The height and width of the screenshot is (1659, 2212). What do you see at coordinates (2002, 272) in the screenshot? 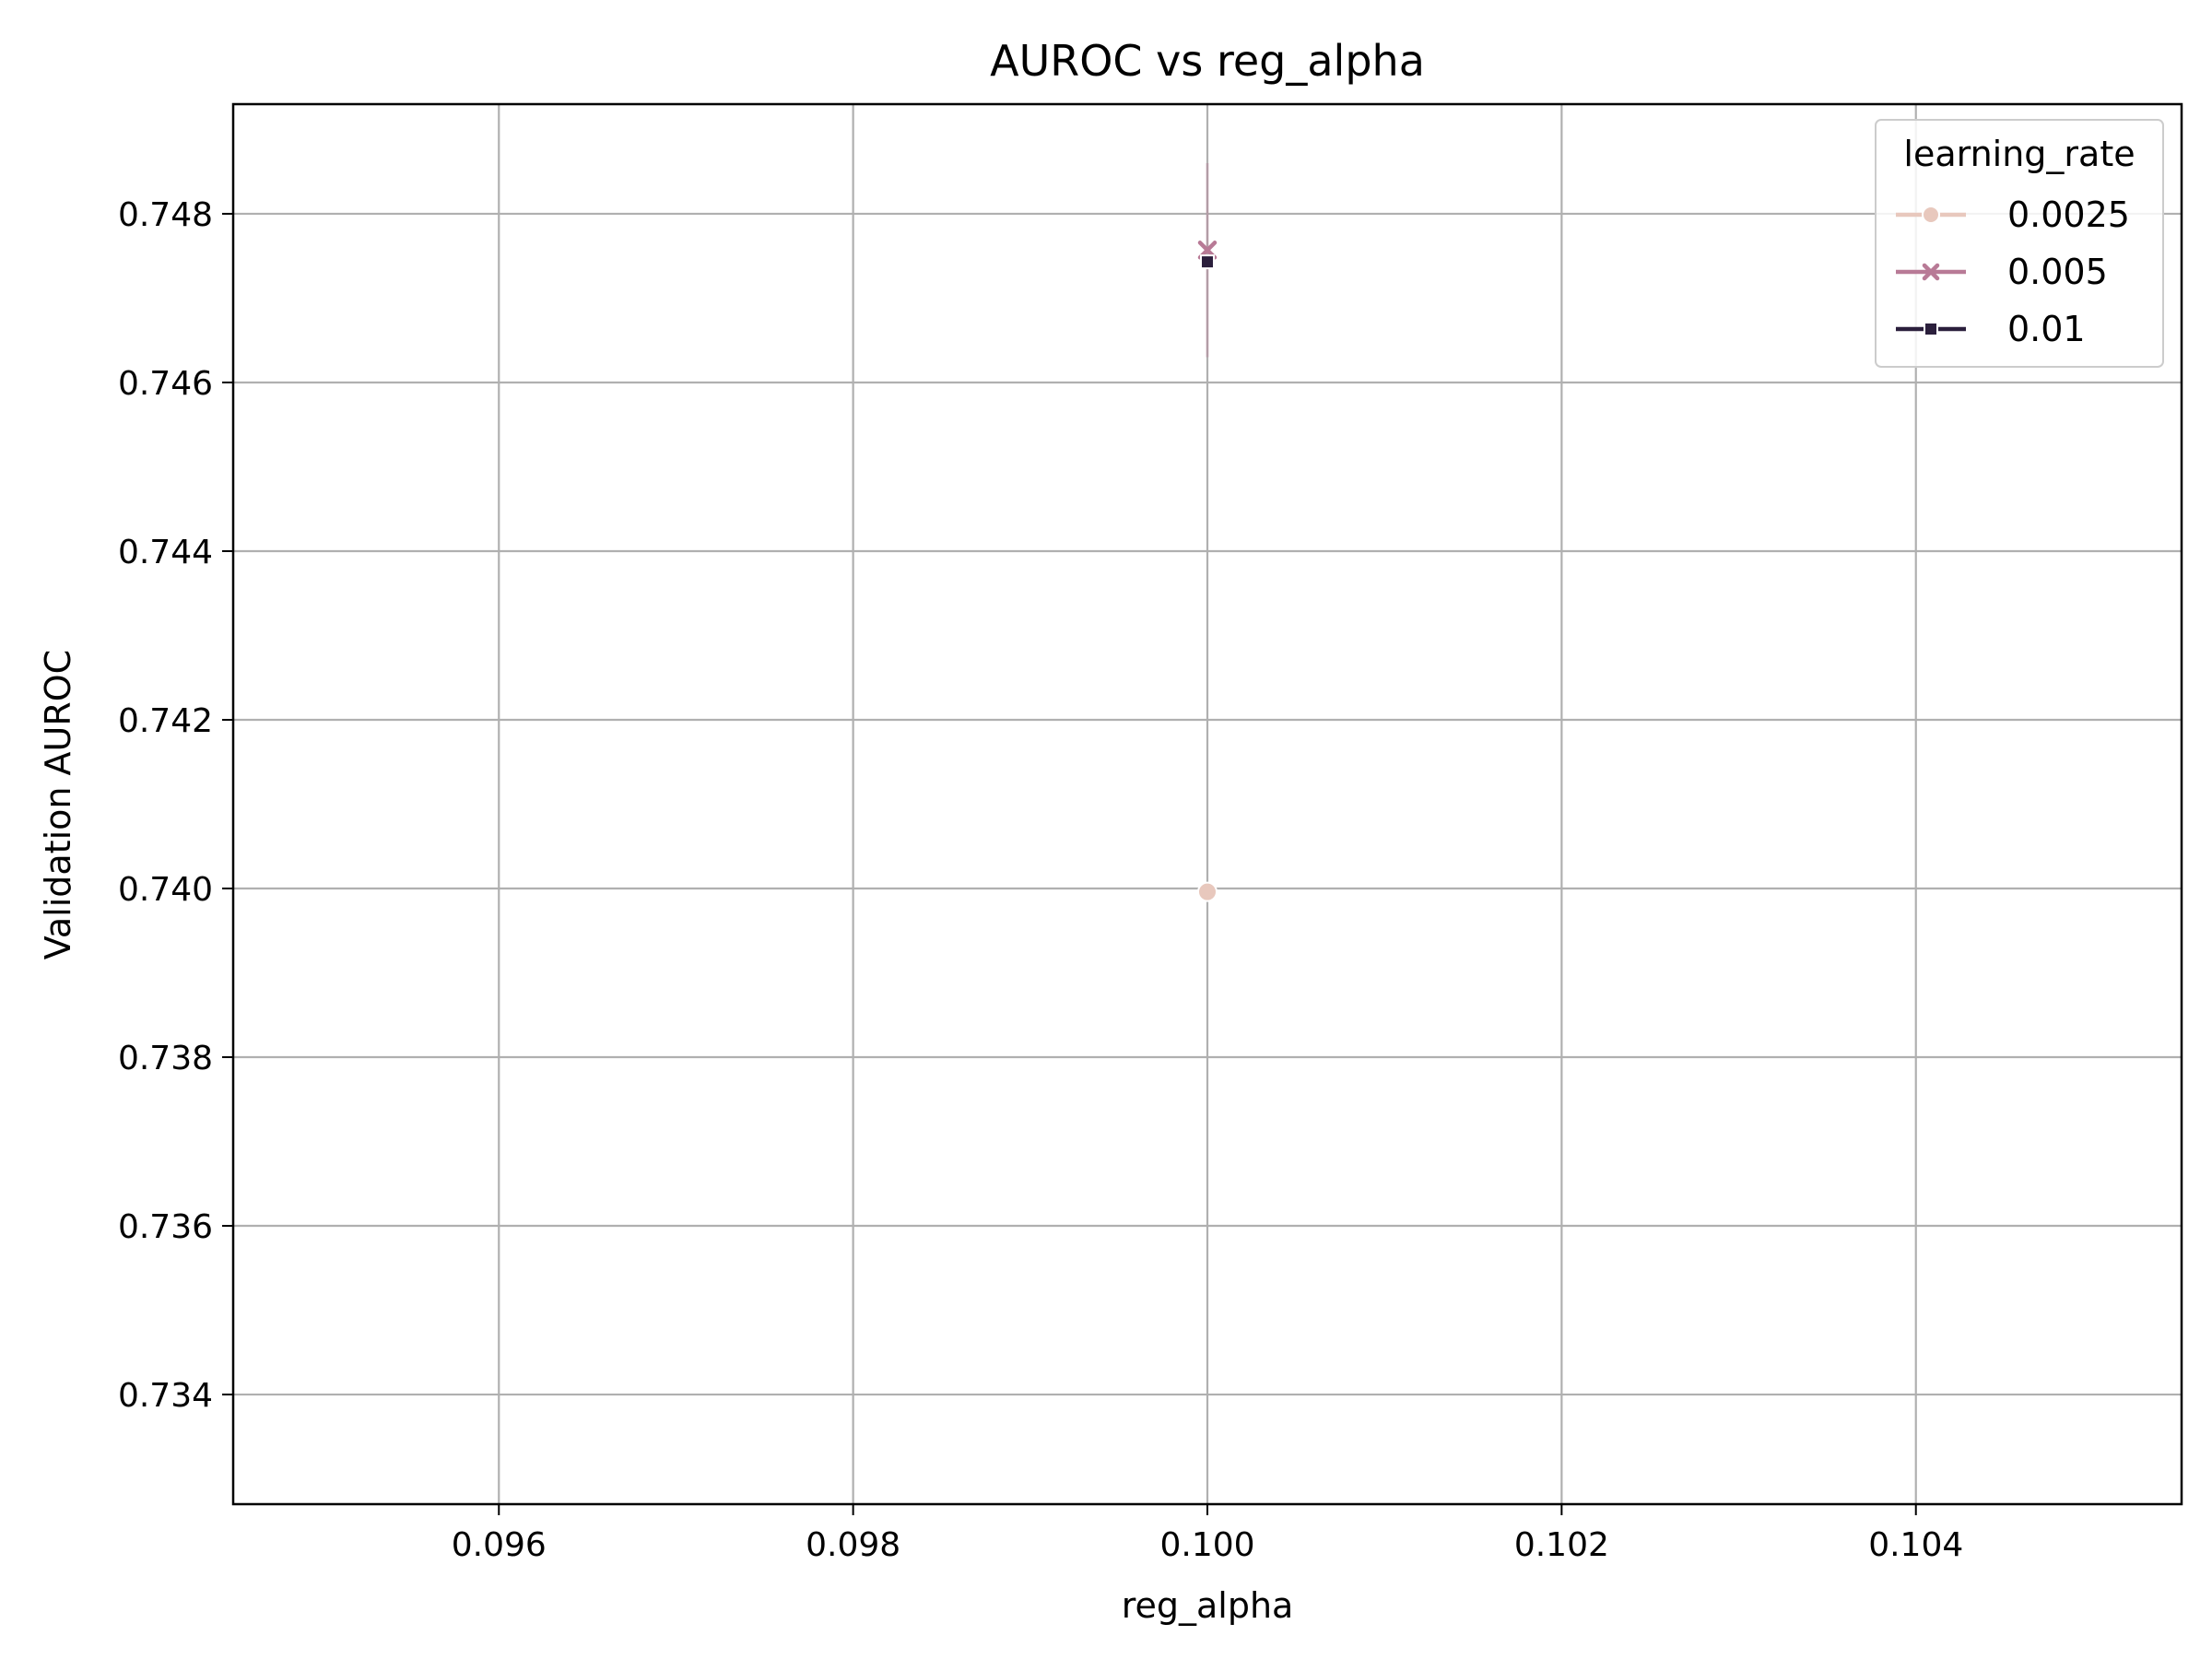
I see `legend-entry: 0.005` at bounding box center [2002, 272].